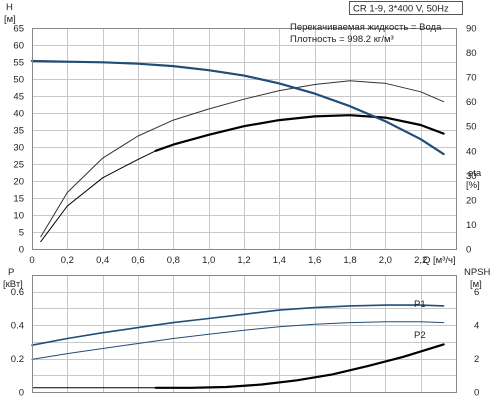 This screenshot has height=400, width=500. Describe the element at coordinates (476, 359) in the screenshot. I see `y-right-tick-label: 2` at that location.